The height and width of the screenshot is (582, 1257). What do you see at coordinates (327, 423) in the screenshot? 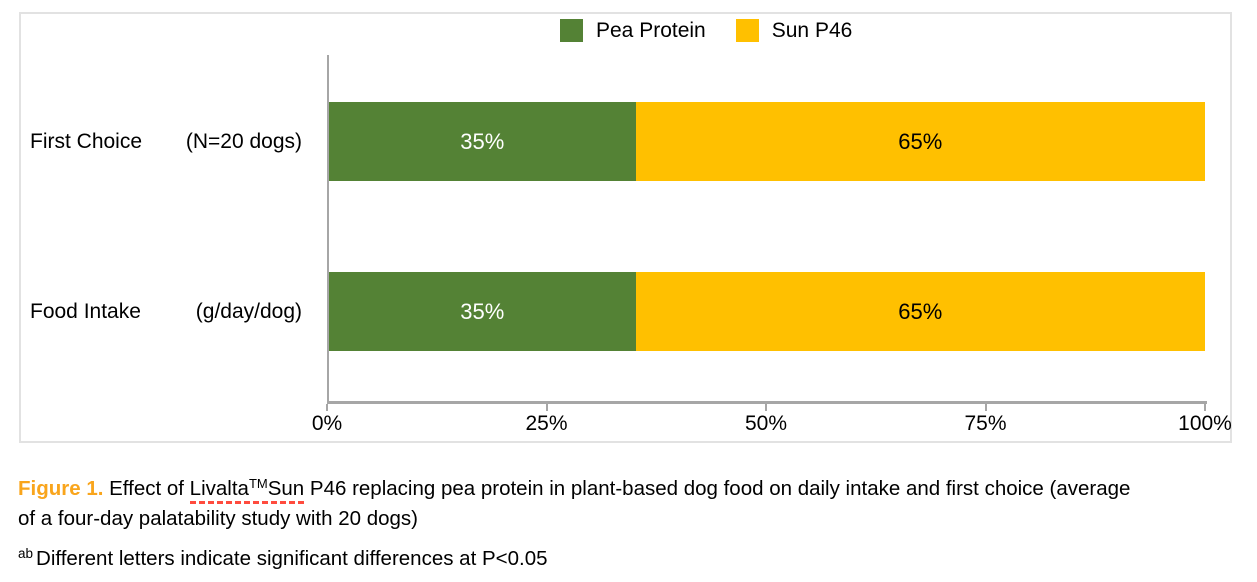
I see `x-axis-tick-label: 0%` at bounding box center [327, 423].